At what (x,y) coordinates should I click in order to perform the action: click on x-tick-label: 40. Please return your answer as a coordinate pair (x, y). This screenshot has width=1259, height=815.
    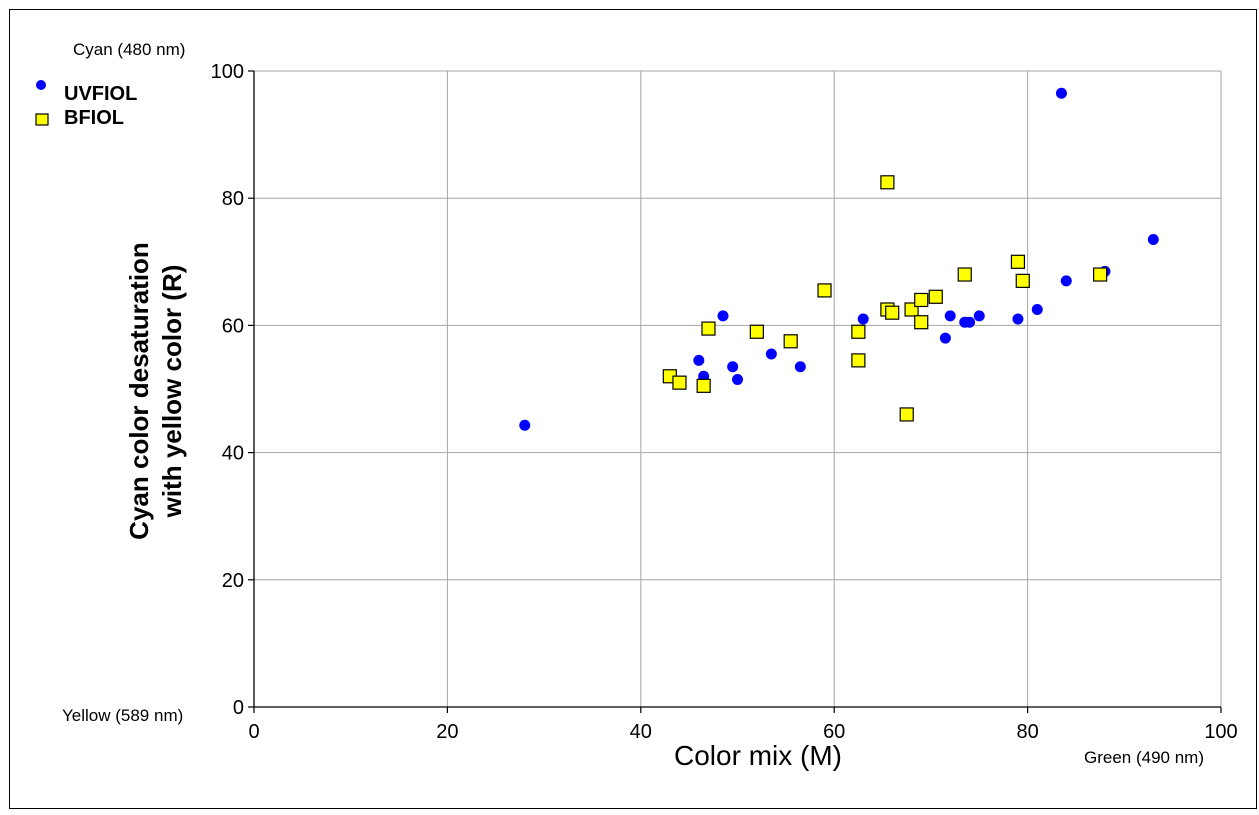
    Looking at the image, I should click on (641, 732).